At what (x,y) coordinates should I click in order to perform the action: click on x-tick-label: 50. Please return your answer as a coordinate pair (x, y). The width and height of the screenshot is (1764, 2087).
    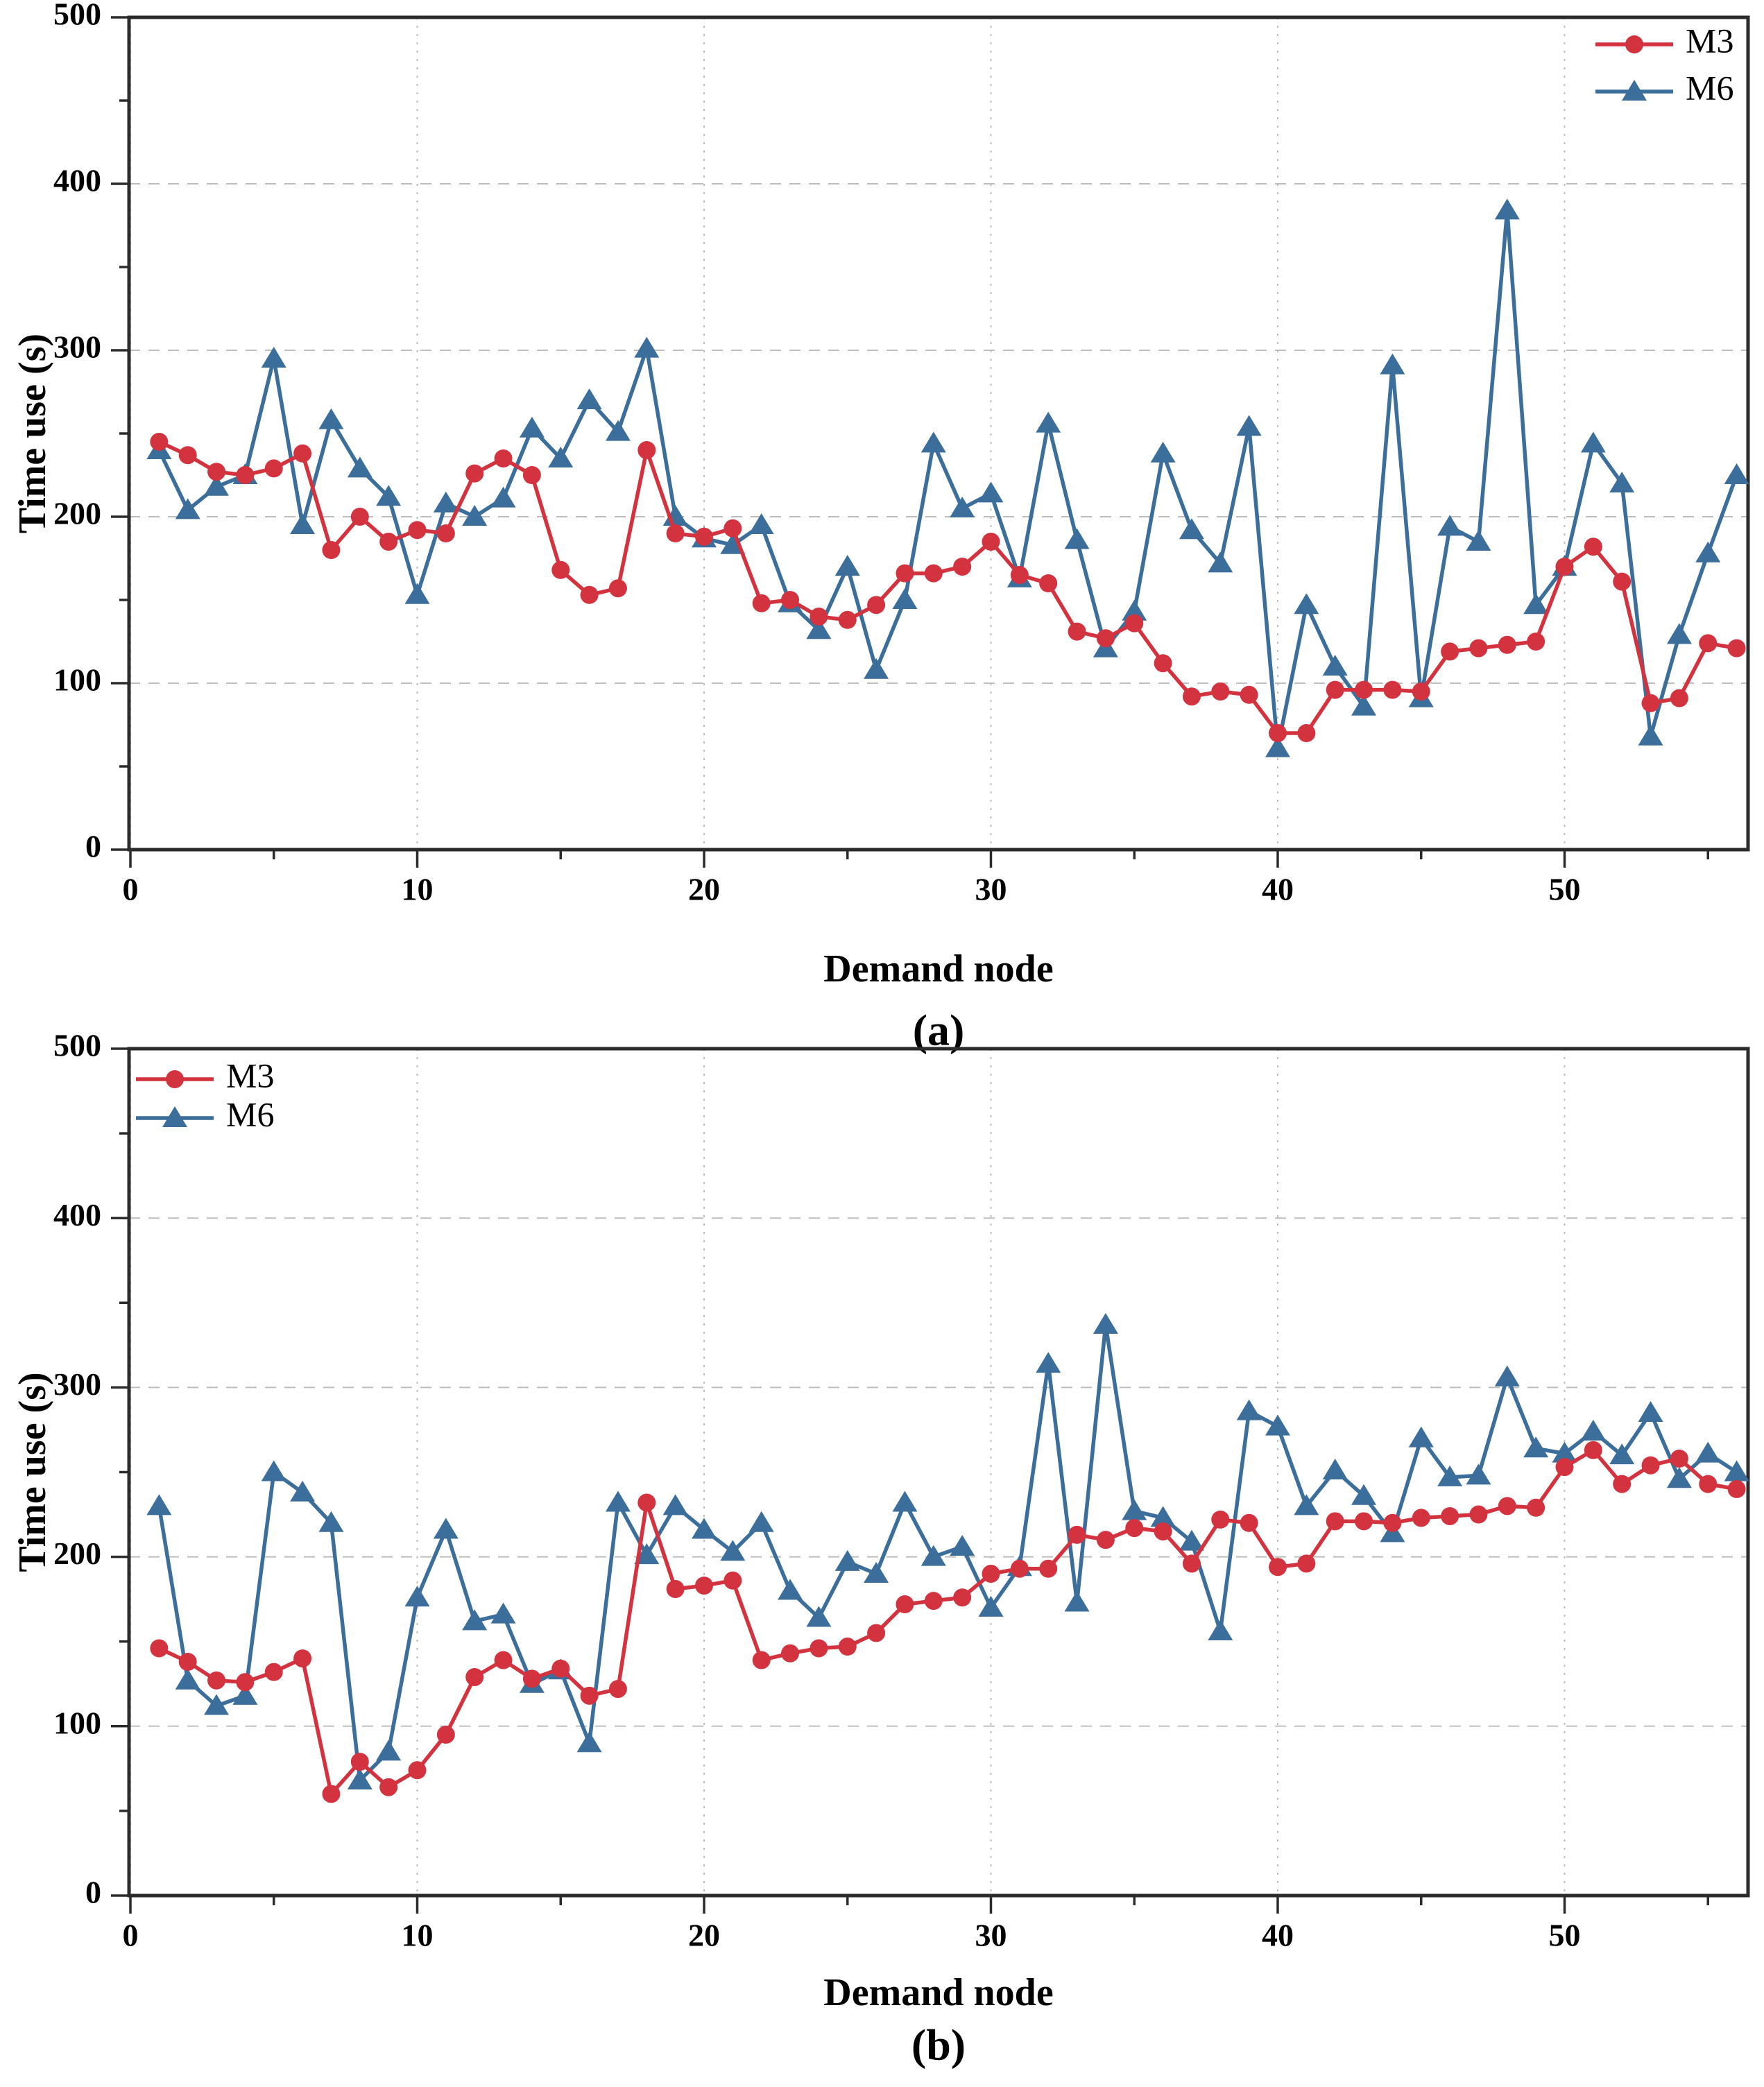
    Looking at the image, I should click on (1565, 1936).